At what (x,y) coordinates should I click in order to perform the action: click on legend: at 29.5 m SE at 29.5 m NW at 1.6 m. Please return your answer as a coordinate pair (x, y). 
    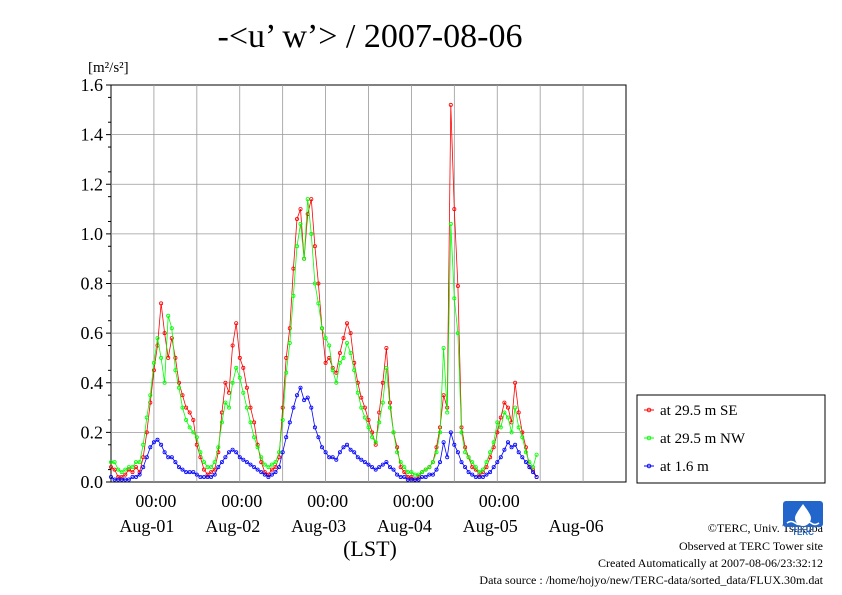
    Looking at the image, I should click on (731, 439).